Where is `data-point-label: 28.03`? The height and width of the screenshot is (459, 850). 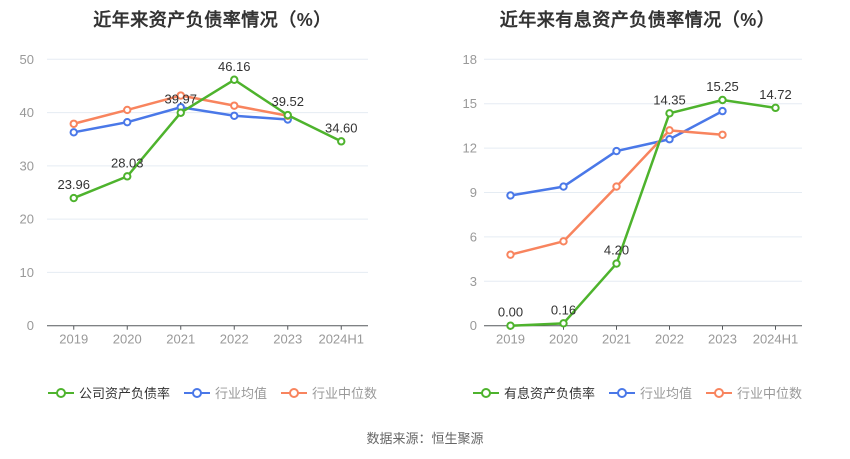 data-point-label: 28.03 is located at coordinates (127, 162).